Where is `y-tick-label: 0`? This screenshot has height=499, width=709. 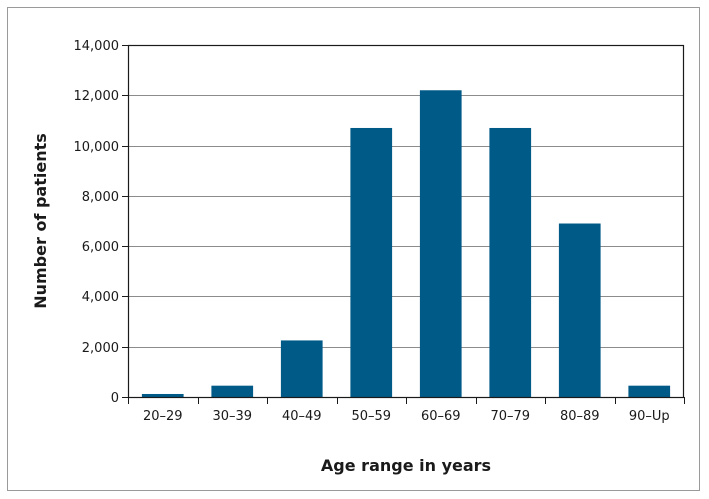
y-tick-label: 0 is located at coordinates (115, 398).